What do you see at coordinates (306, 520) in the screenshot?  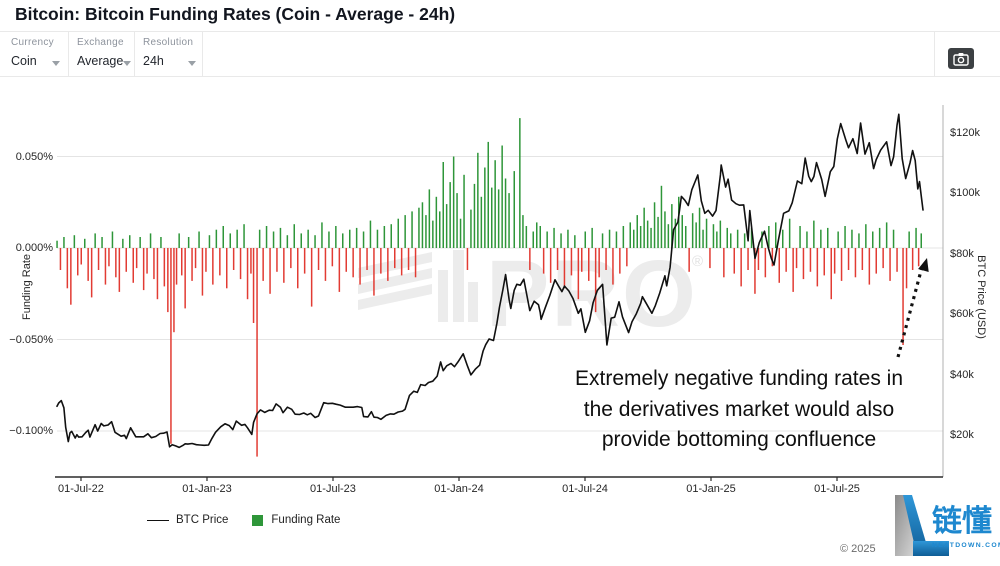 I see `legend-label-funding-rate: Funding Rate` at bounding box center [306, 520].